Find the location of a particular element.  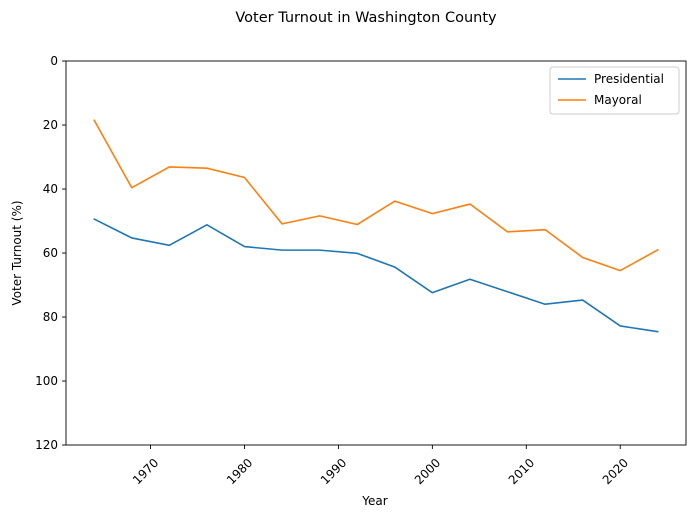

y-tick-label: 120 is located at coordinates (46, 445).